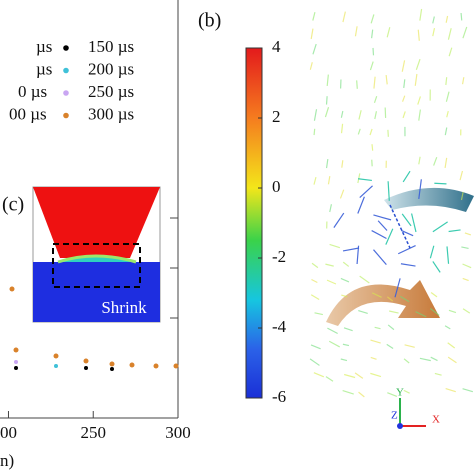 The width and height of the screenshot is (474, 474). Describe the element at coordinates (209, 21) in the screenshot. I see `panel-label: (b)` at that location.